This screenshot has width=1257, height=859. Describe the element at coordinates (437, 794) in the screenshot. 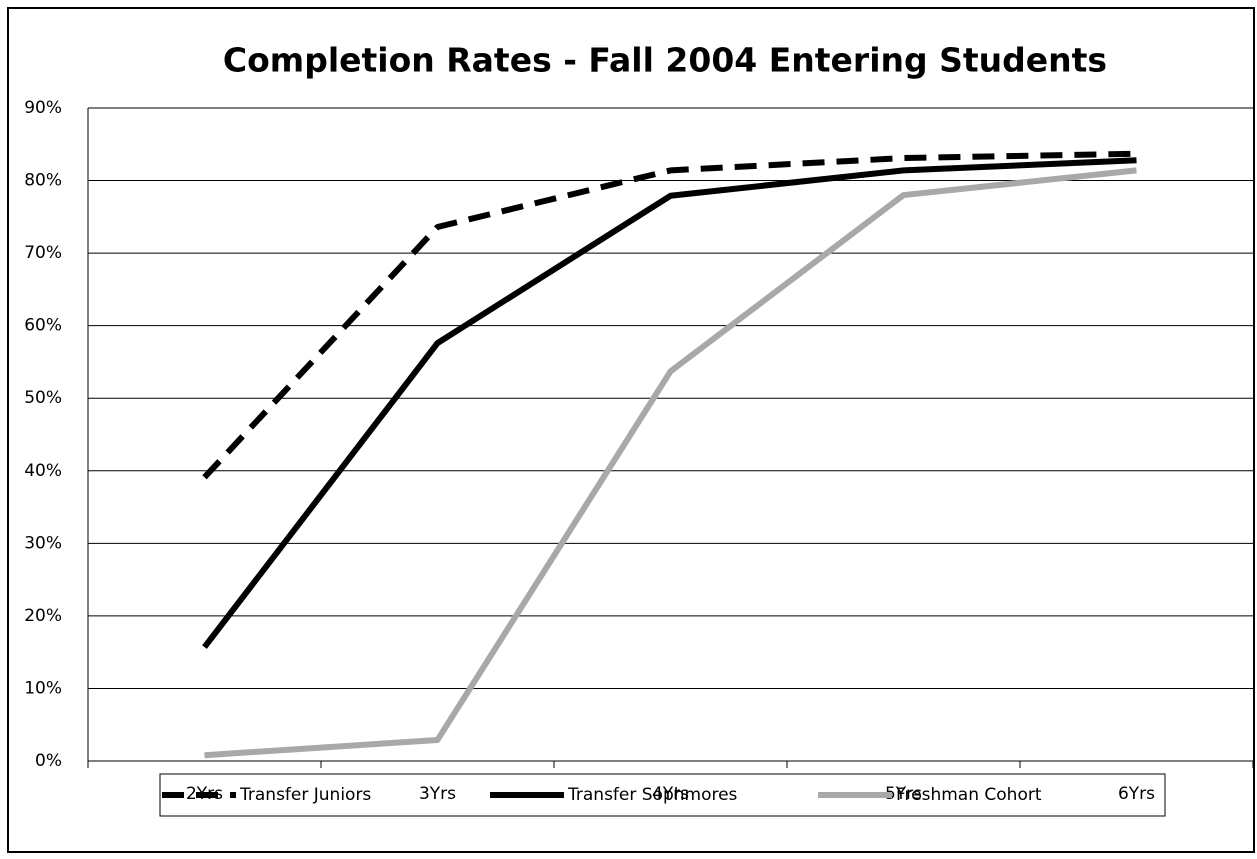

I see `x-tick-label: 3Yrs` at that location.